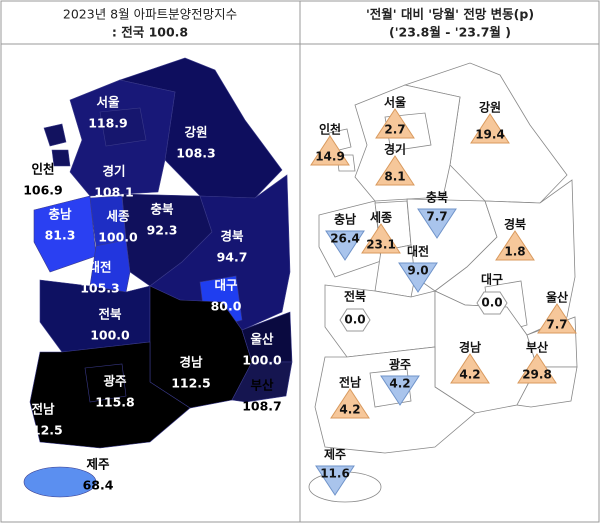  I want to click on region-change: 2.7, so click(394, 130).